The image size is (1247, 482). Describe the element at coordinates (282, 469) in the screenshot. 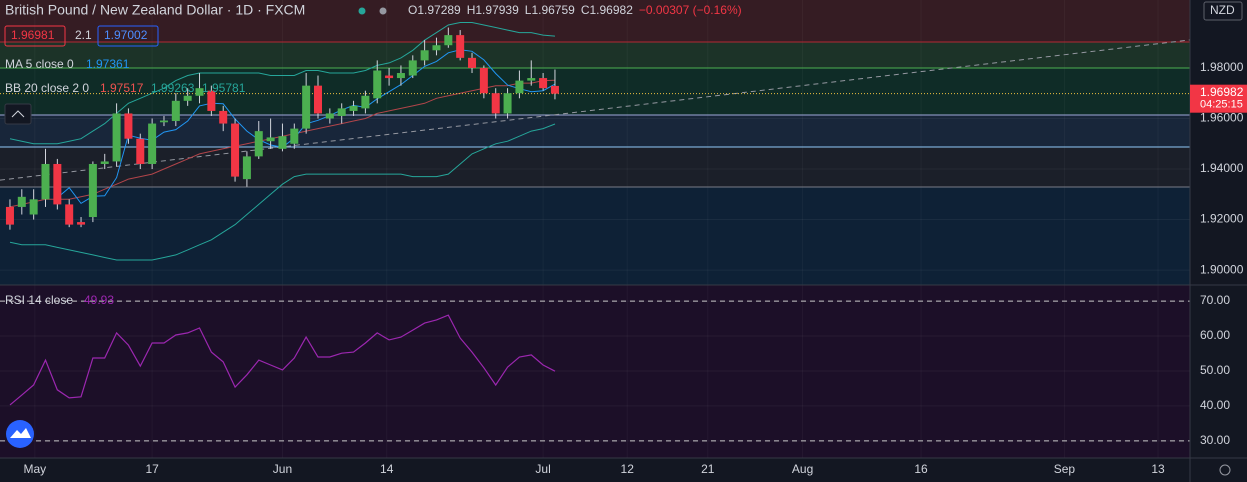

I see `x-tick-label: Jun` at that location.